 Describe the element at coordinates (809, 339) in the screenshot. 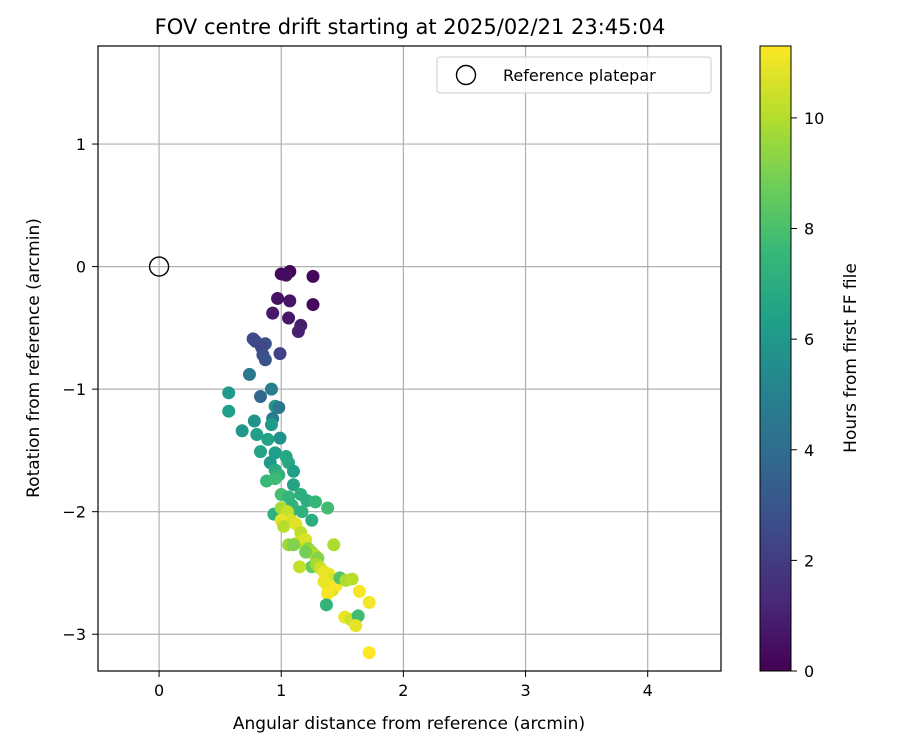

I see `colorbar-tick-label: 6` at that location.